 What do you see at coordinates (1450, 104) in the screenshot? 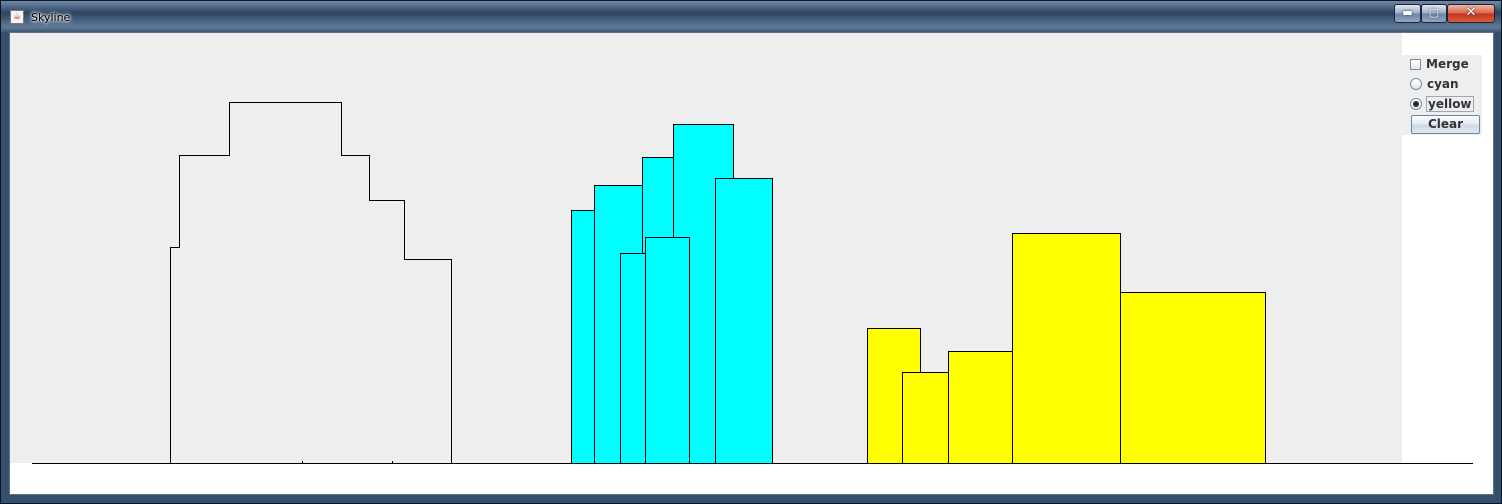
I see `yellow-radio-label: yellow` at bounding box center [1450, 104].